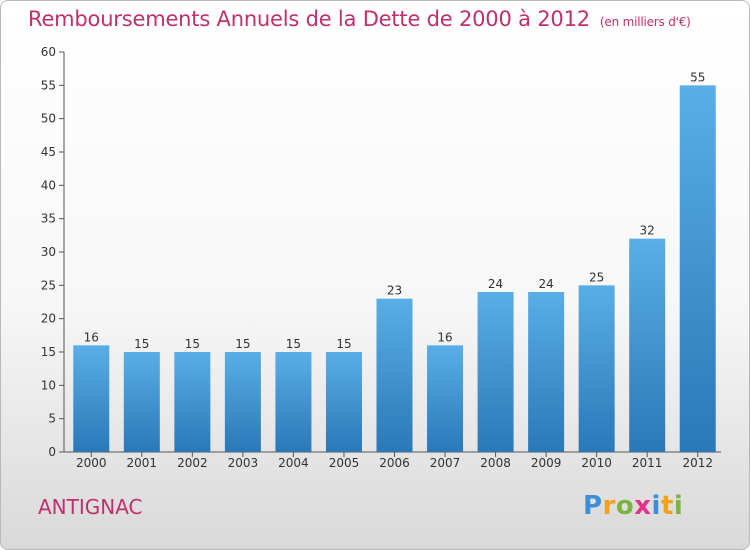 Image resolution: width=750 pixels, height=550 pixels. Describe the element at coordinates (647, 463) in the screenshot. I see `x-tick-label: 2011` at that location.